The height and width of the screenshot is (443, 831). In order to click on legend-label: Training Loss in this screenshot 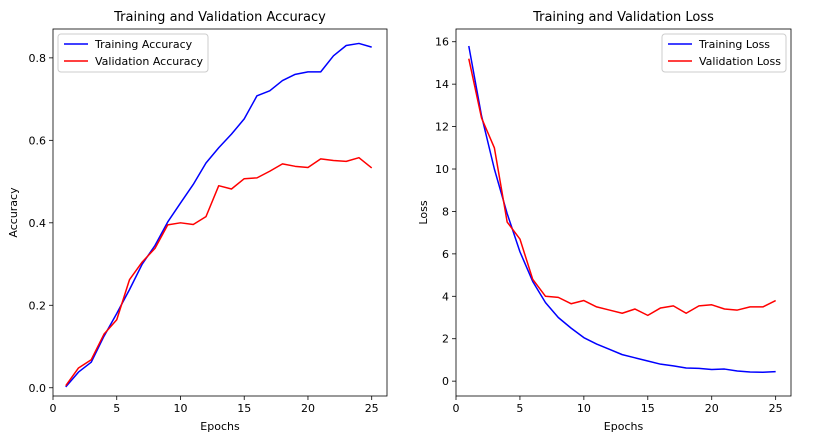, I will do `click(734, 44)`.